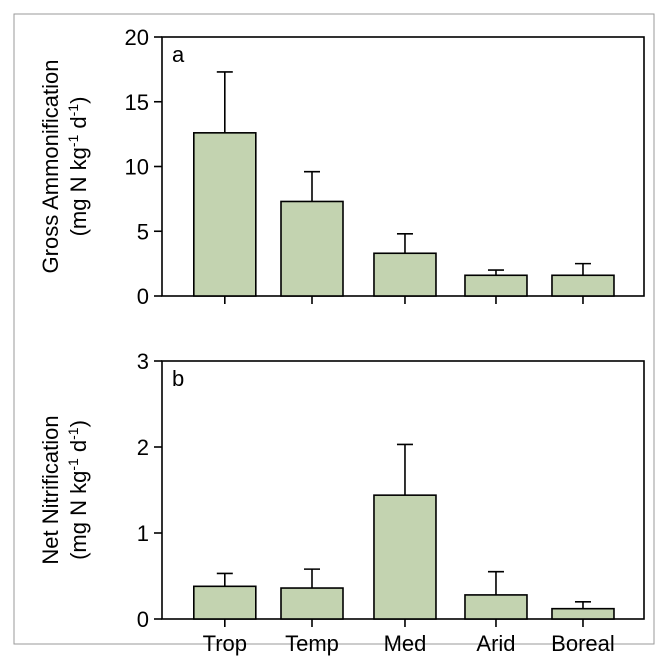 The width and height of the screenshot is (668, 660). What do you see at coordinates (495, 643) in the screenshot?
I see `x-tick-label: Arid` at bounding box center [495, 643].